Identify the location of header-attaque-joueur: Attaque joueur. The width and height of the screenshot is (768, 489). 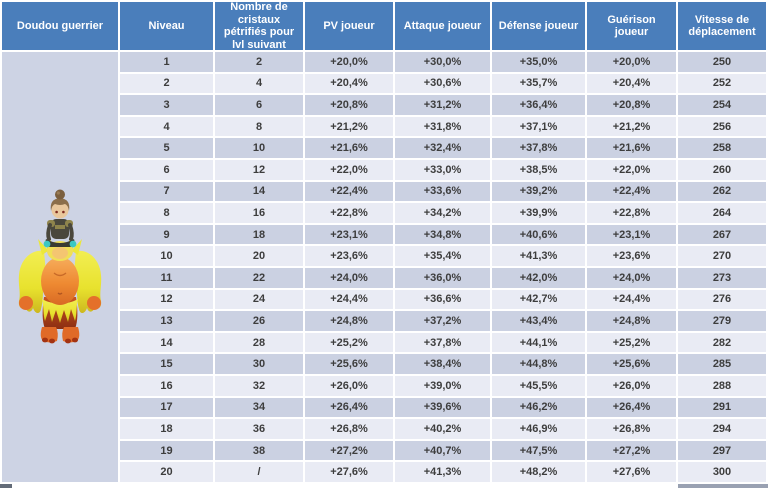
(442, 26).